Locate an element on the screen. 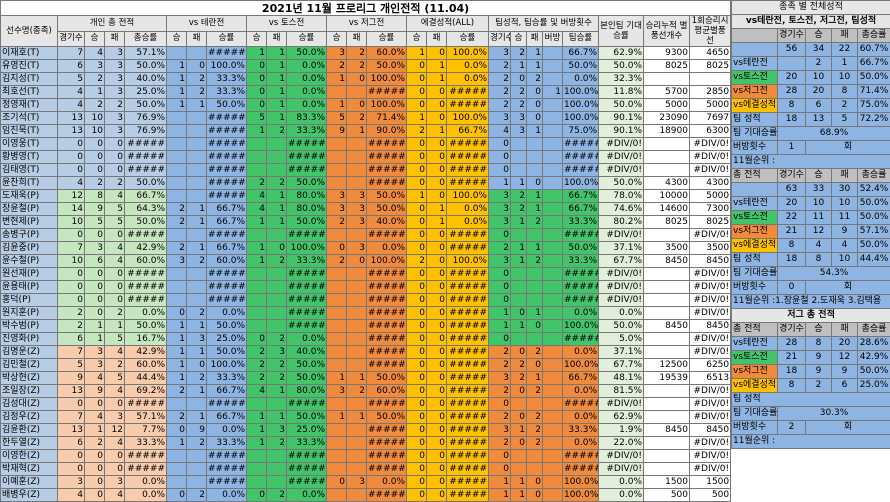 The image size is (890, 502). sub-header: 버방 is located at coordinates (553, 39).